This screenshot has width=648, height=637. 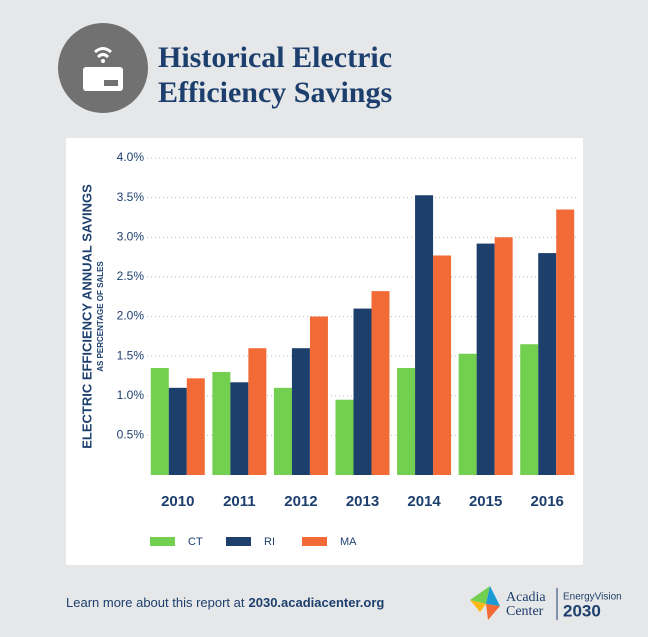 What do you see at coordinates (525, 611) in the screenshot?
I see `logo-name: Center` at bounding box center [525, 611].